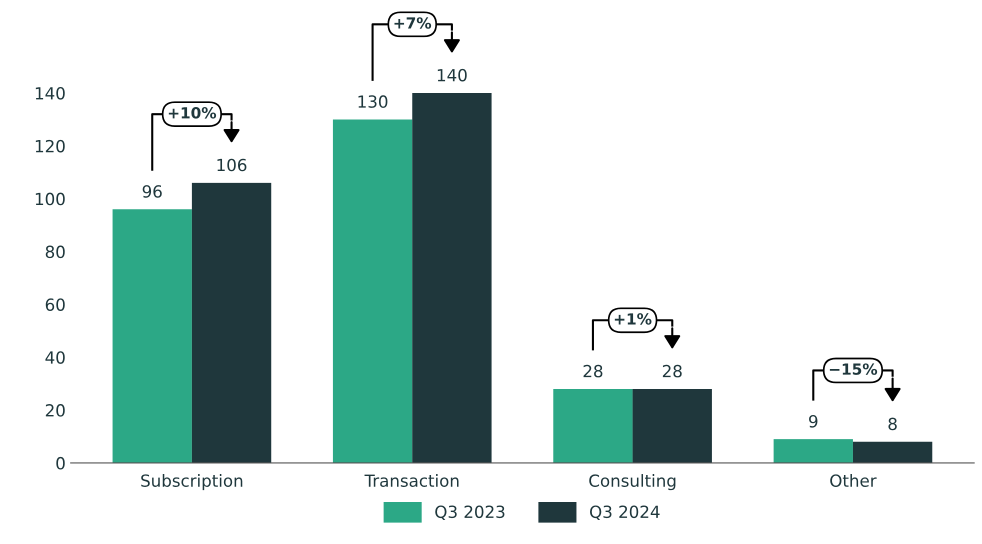 The height and width of the screenshot is (544, 982). I want to click on data-label: 106, so click(231, 165).